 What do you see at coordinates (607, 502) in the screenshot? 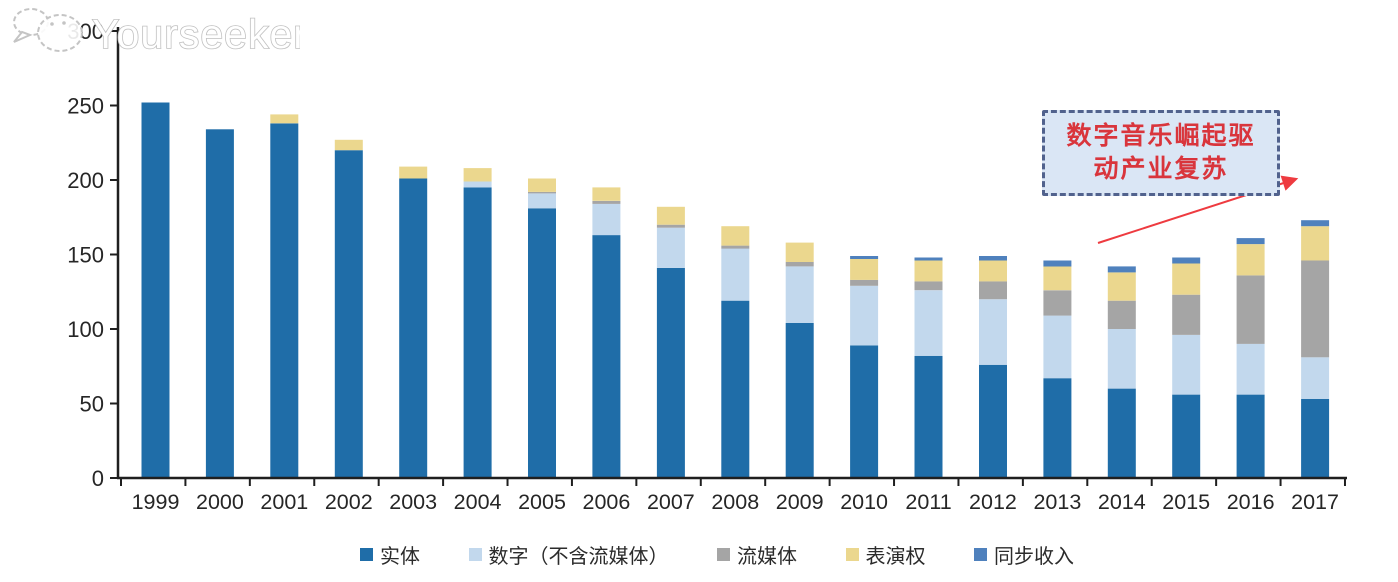
I see `x-axis-label: 2006` at bounding box center [607, 502].